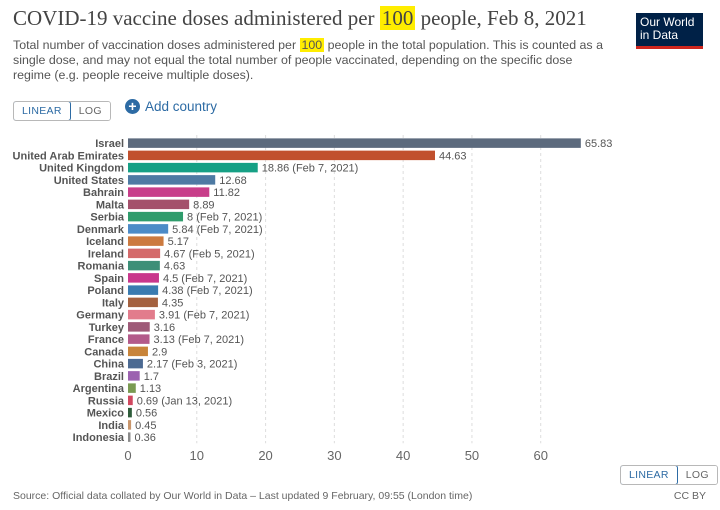  Describe the element at coordinates (203, 205) in the screenshot. I see `data-label: 8.89` at that location.